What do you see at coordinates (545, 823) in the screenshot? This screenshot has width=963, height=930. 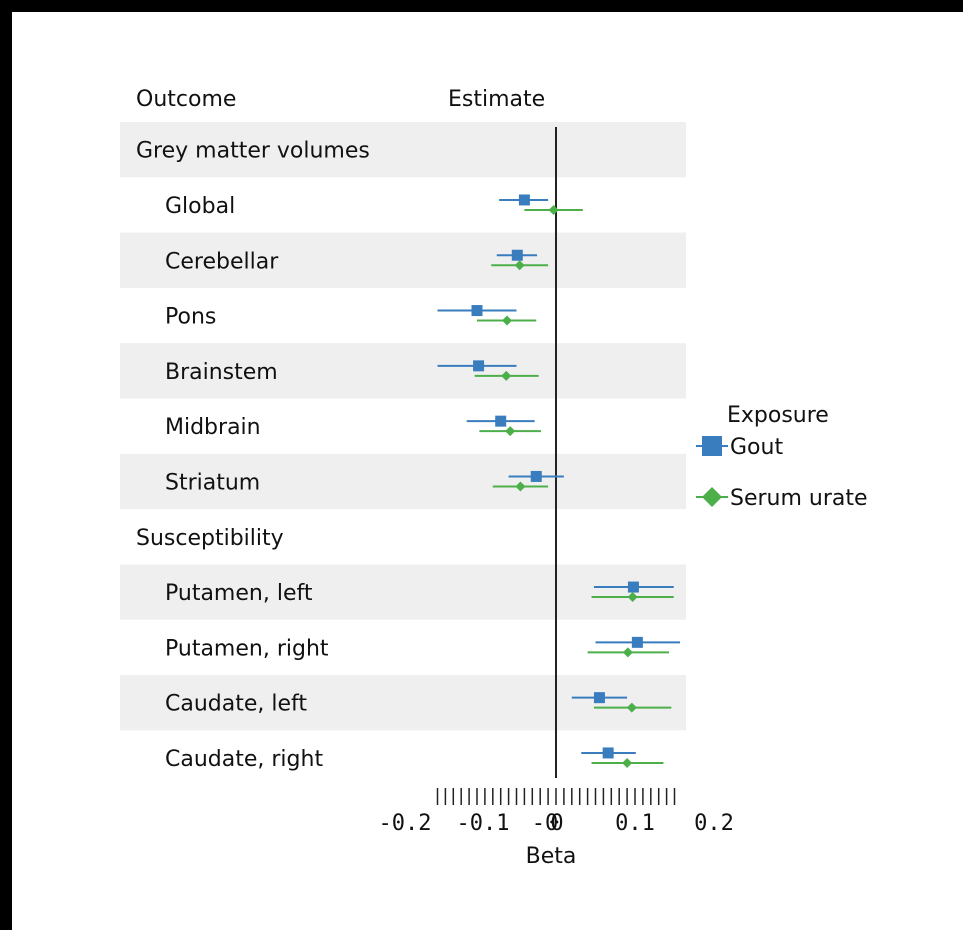 I see `x-tick-label: -0` at bounding box center [545, 823].